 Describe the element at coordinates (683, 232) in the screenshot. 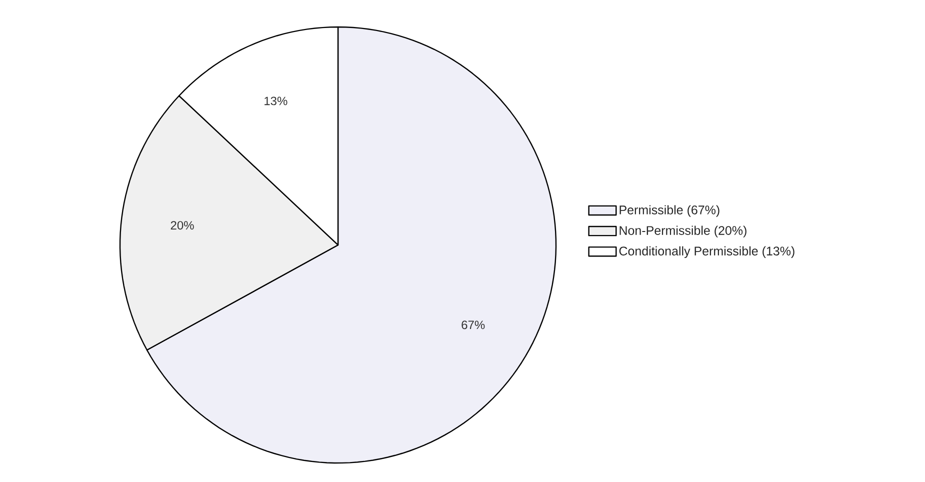

I see `legend-label: Non-Permissible (20%)` at that location.